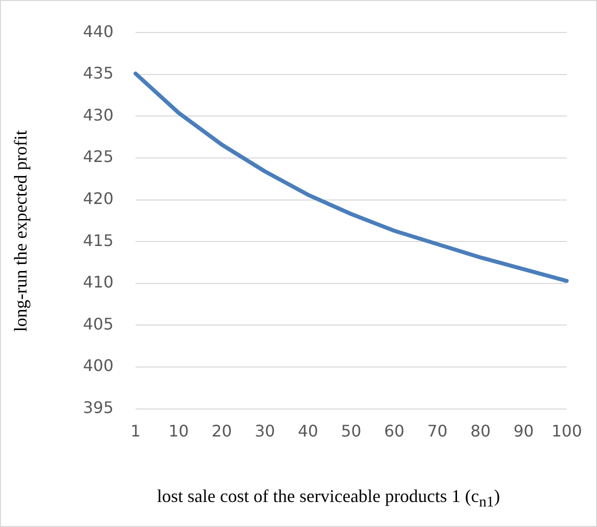  Describe the element at coordinates (351, 431) in the screenshot. I see `x-tick-label: 50` at that location.